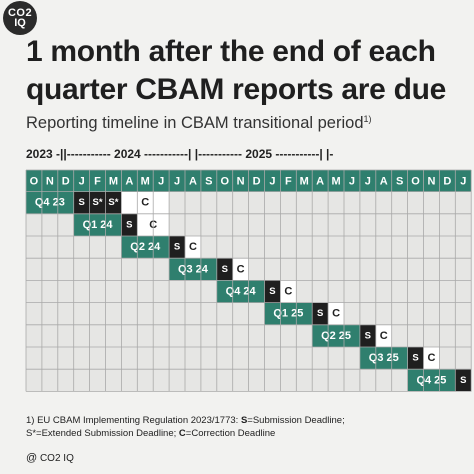 The image size is (474, 474). What do you see at coordinates (352, 181) in the screenshot?
I see `month-label-20: J` at bounding box center [352, 181].